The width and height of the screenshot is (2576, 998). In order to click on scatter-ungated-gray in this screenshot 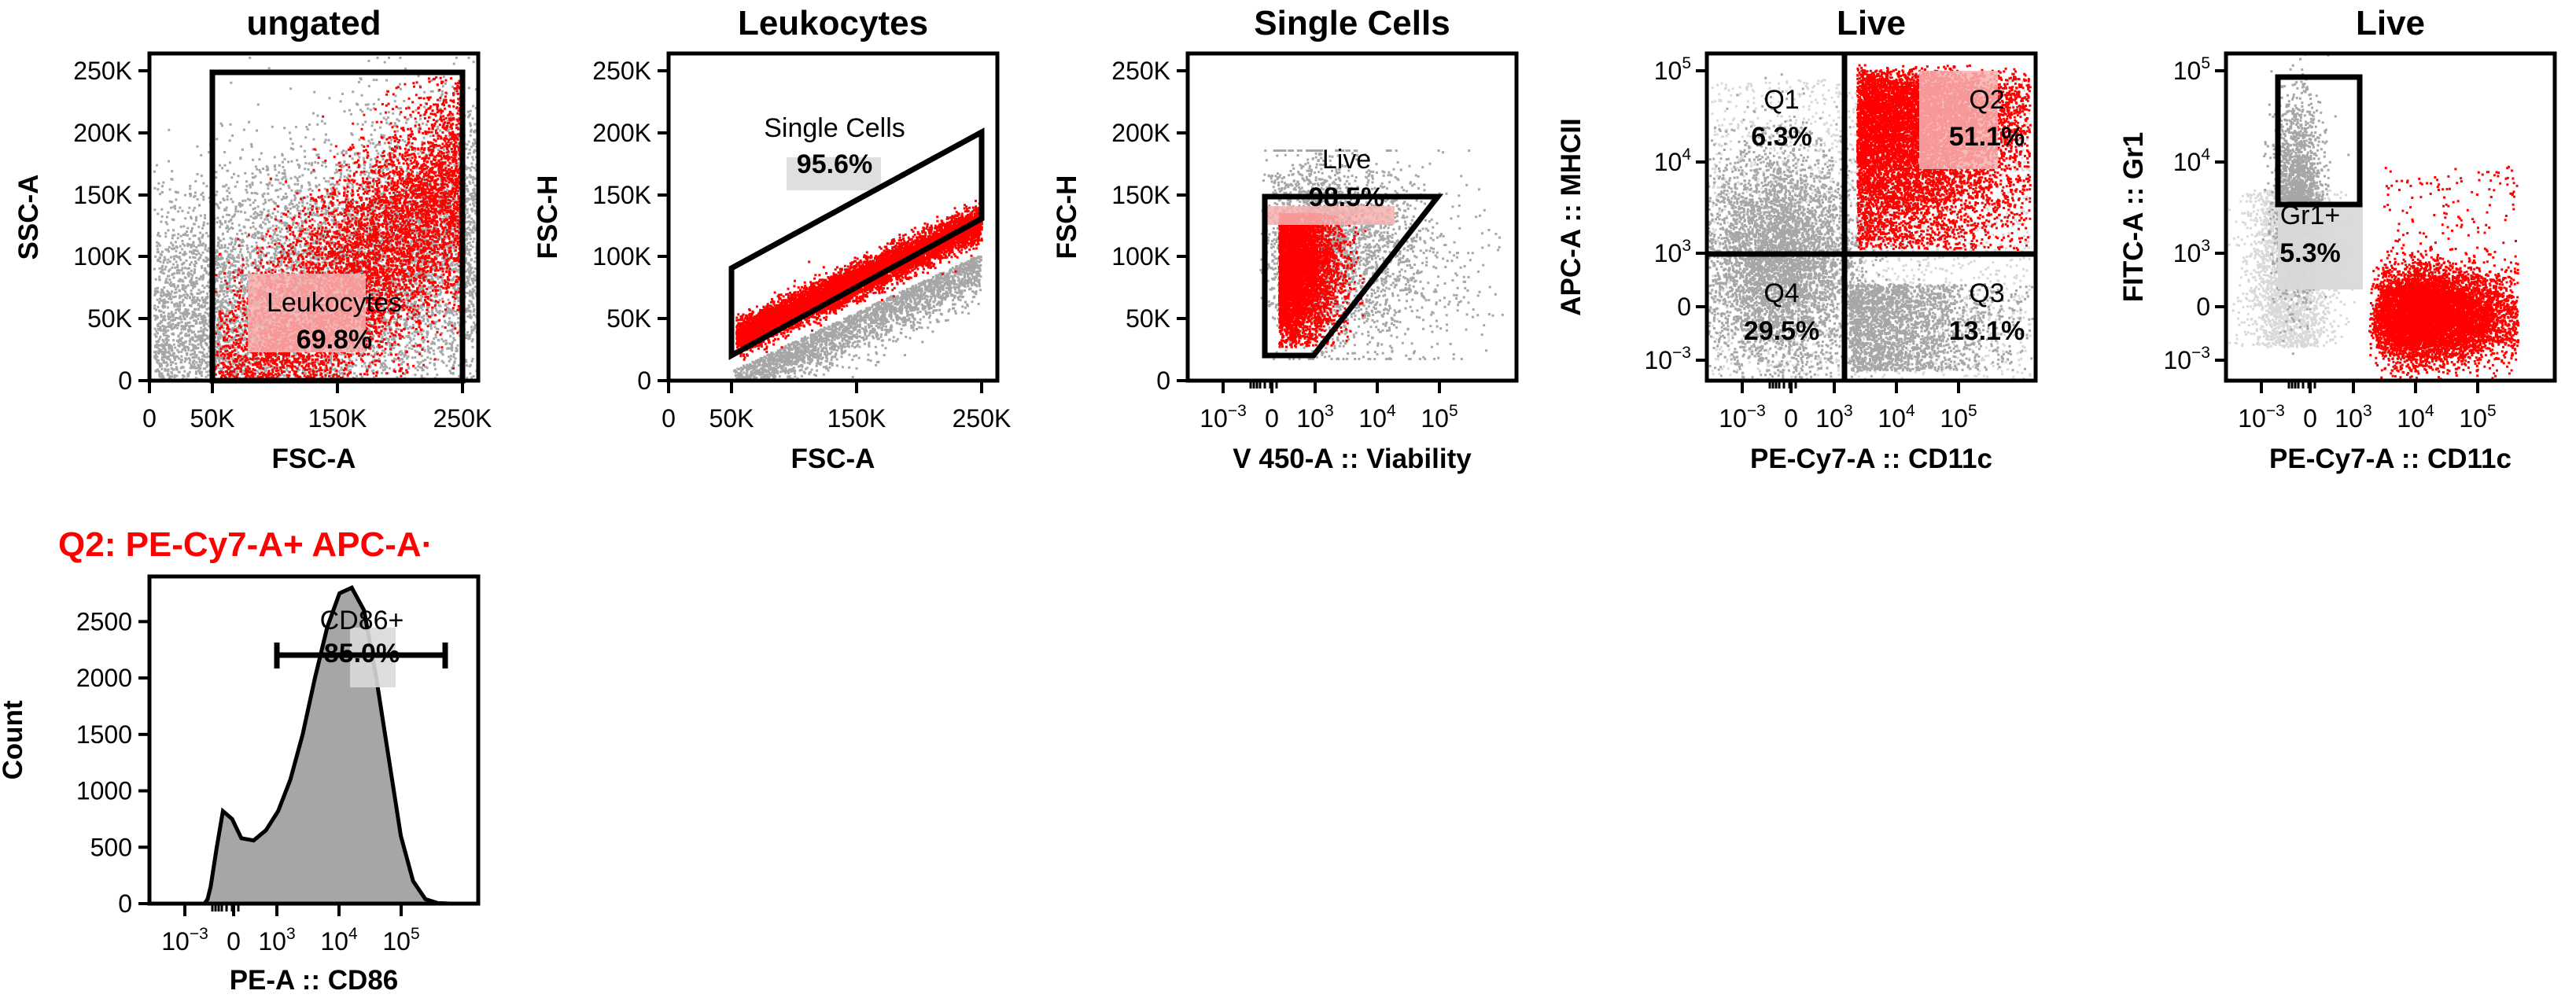, I will do `click(315, 219)`.